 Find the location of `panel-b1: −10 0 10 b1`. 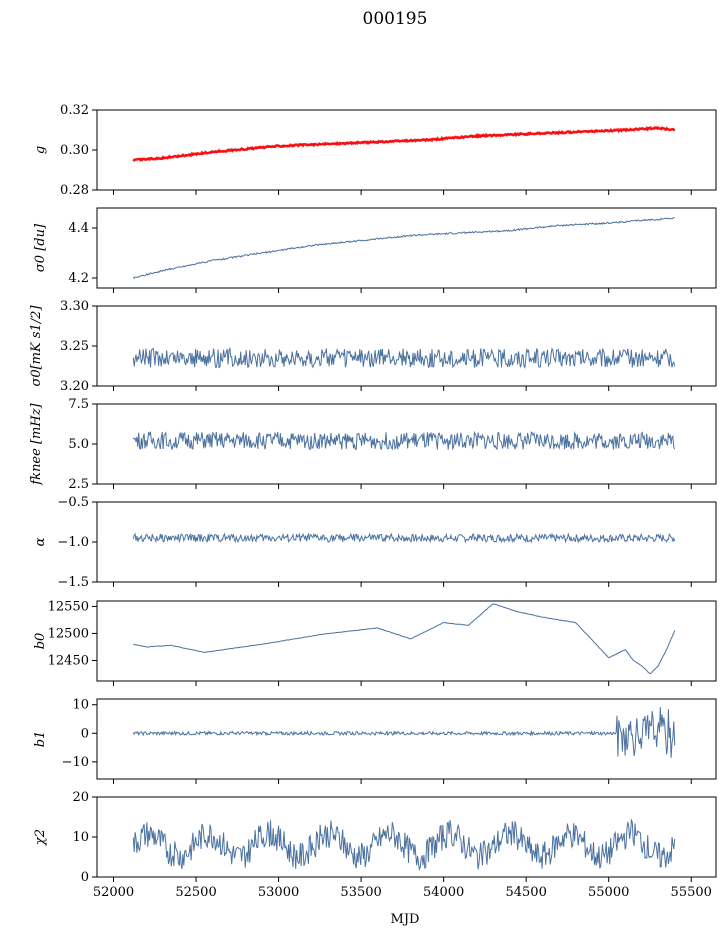

panel-b1: −10 0 10 b1 is located at coordinates (375, 741).